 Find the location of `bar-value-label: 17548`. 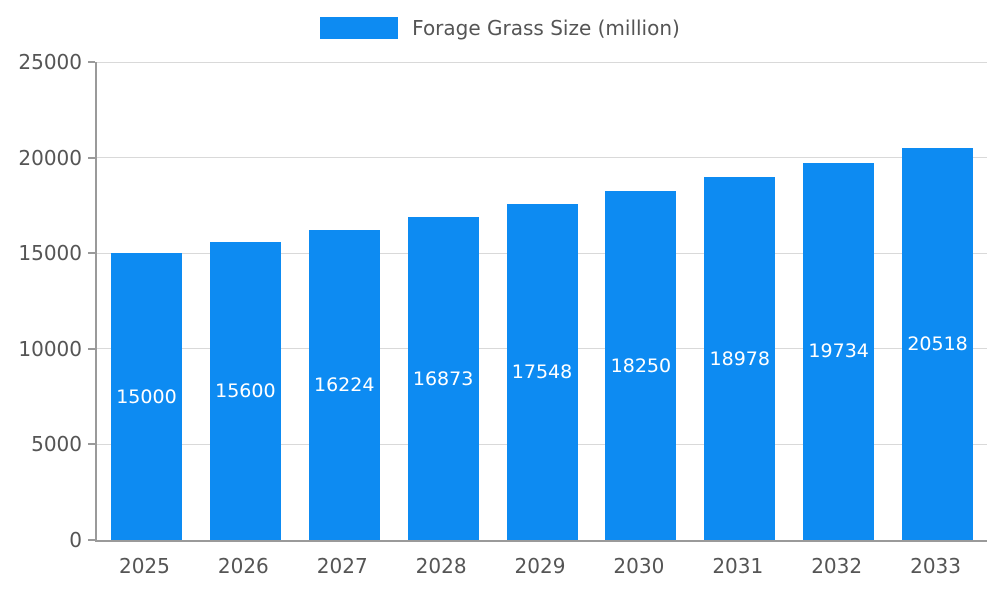

bar-value-label: 17548 is located at coordinates (542, 372).